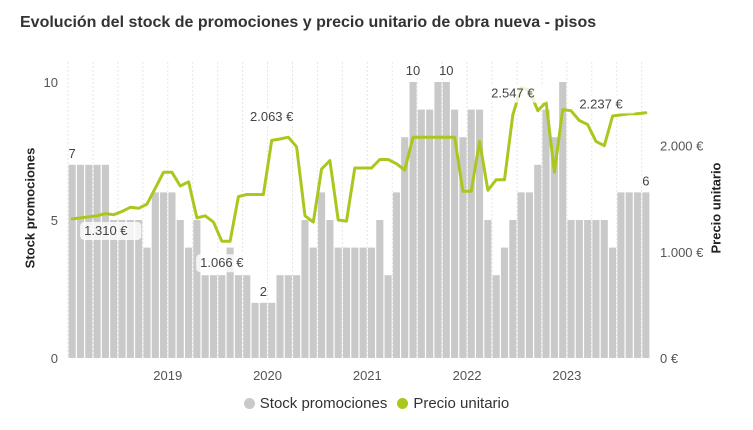 Image resolution: width=753 pixels, height=430 pixels. Describe the element at coordinates (645, 180) in the screenshot. I see `bar-data-label: 6` at that location.